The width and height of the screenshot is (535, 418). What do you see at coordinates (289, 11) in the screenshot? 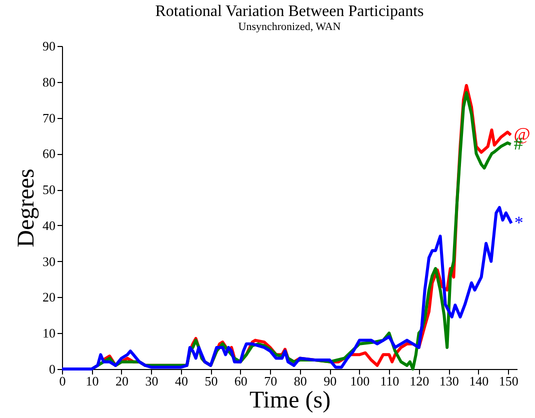
I see `chart-title: Rotational Variation Between Participants` at bounding box center [289, 11].